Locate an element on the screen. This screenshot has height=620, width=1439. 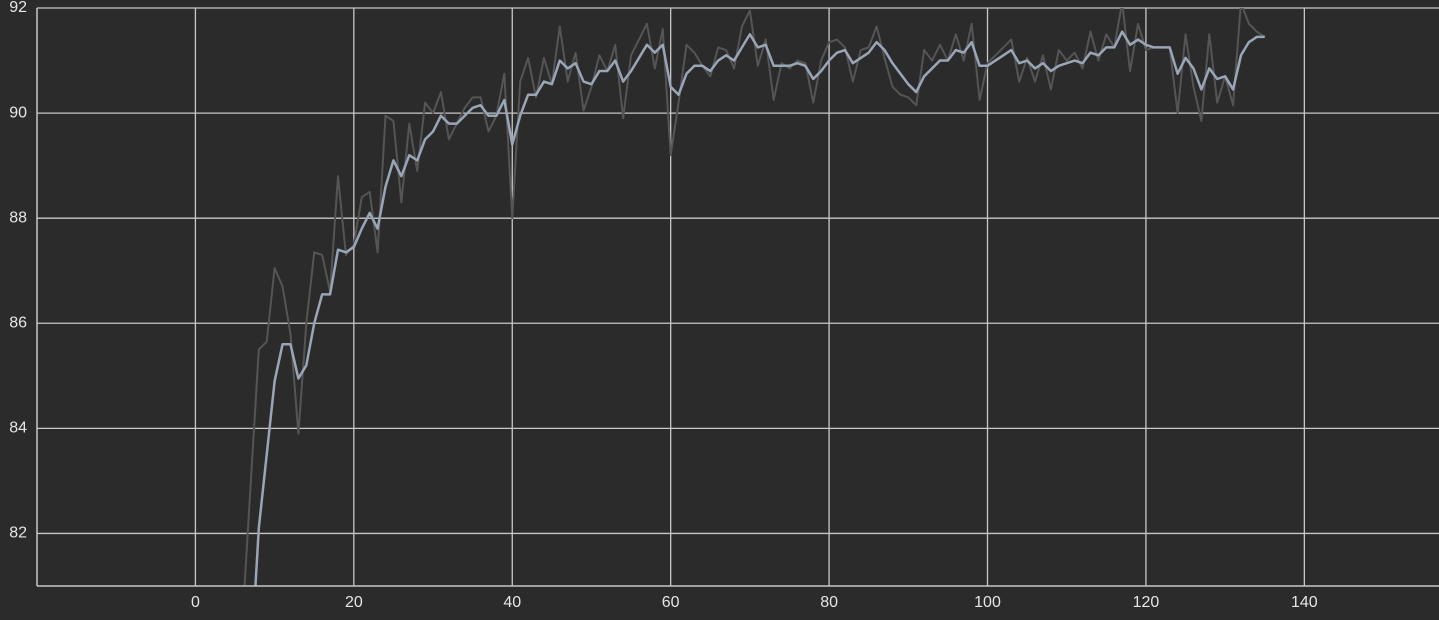
x-tick-label: 120 is located at coordinates (1146, 602).